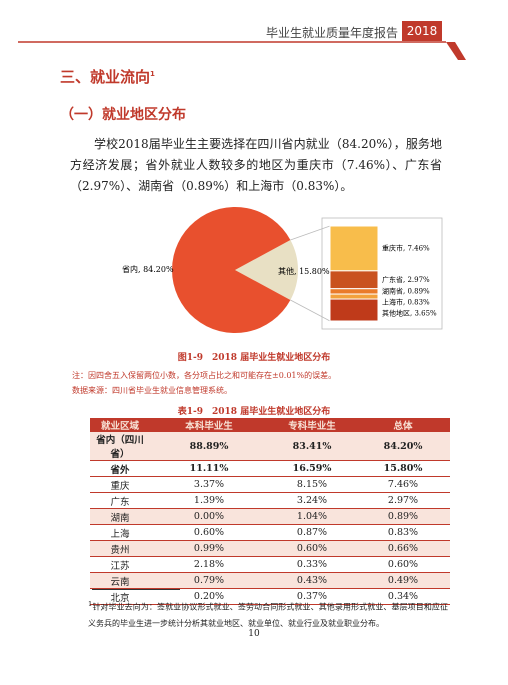 The width and height of the screenshot is (508, 685). Describe the element at coordinates (403, 580) in the screenshot. I see `table-cell: 0.49%` at that location.